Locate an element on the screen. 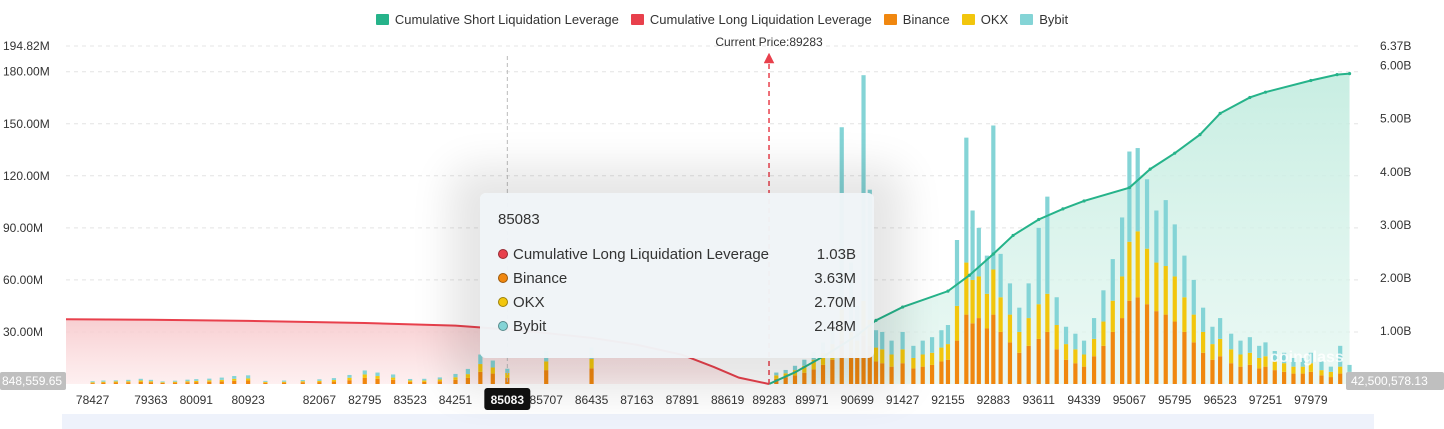 The image size is (1444, 429). tooltip-row: OKX 2.70M is located at coordinates (677, 302).